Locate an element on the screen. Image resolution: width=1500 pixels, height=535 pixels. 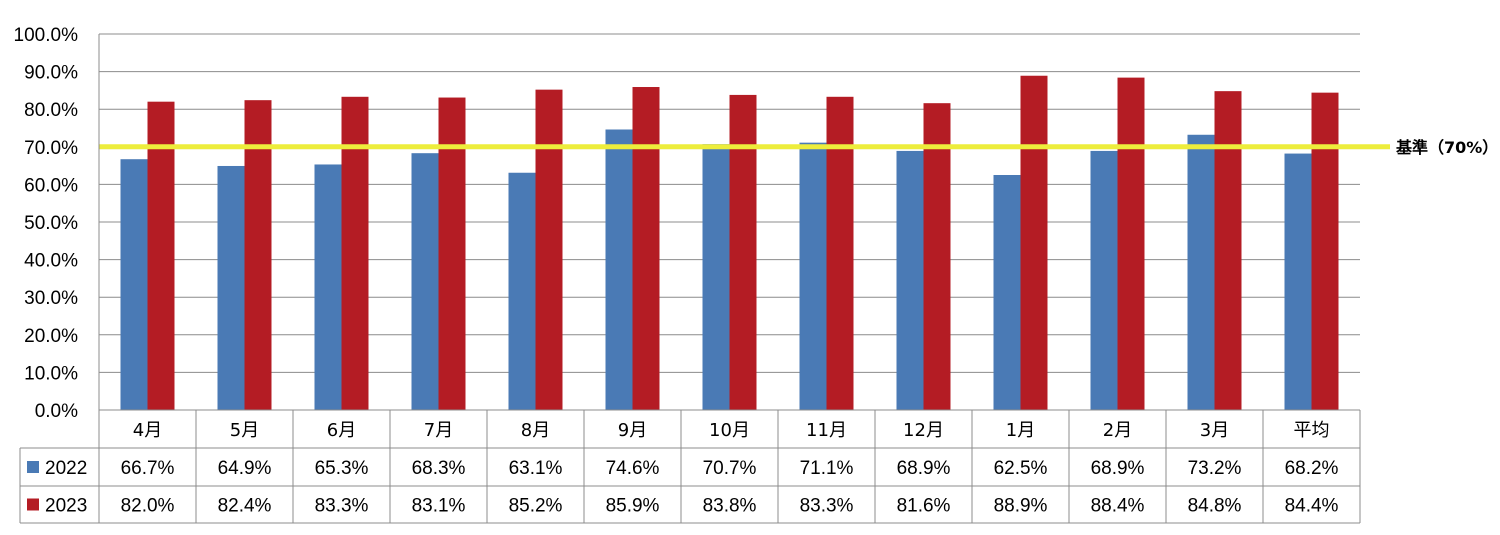
data-label-2022: 74.6% is located at coordinates (633, 468).